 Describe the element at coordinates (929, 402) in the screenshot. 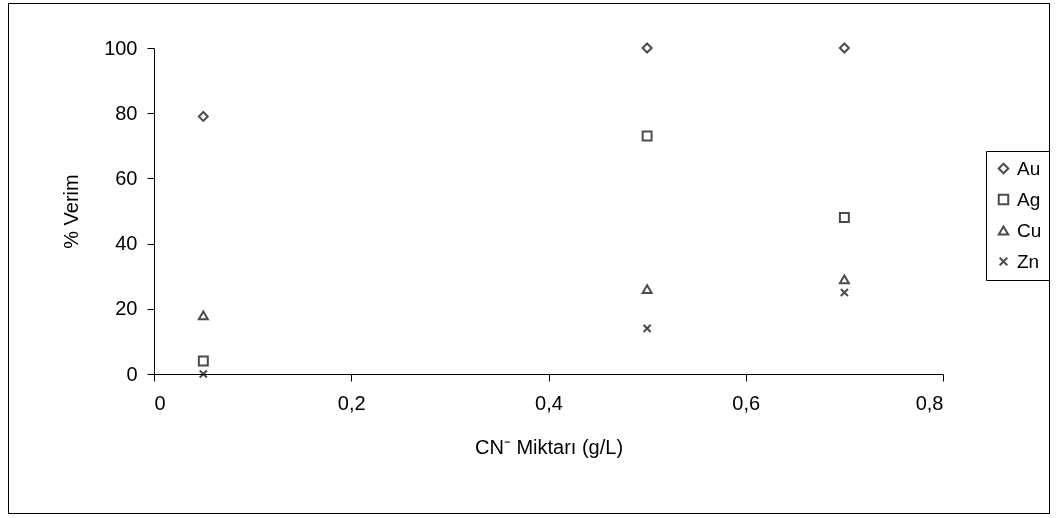

I see `x-tick-label: 0,8` at that location.